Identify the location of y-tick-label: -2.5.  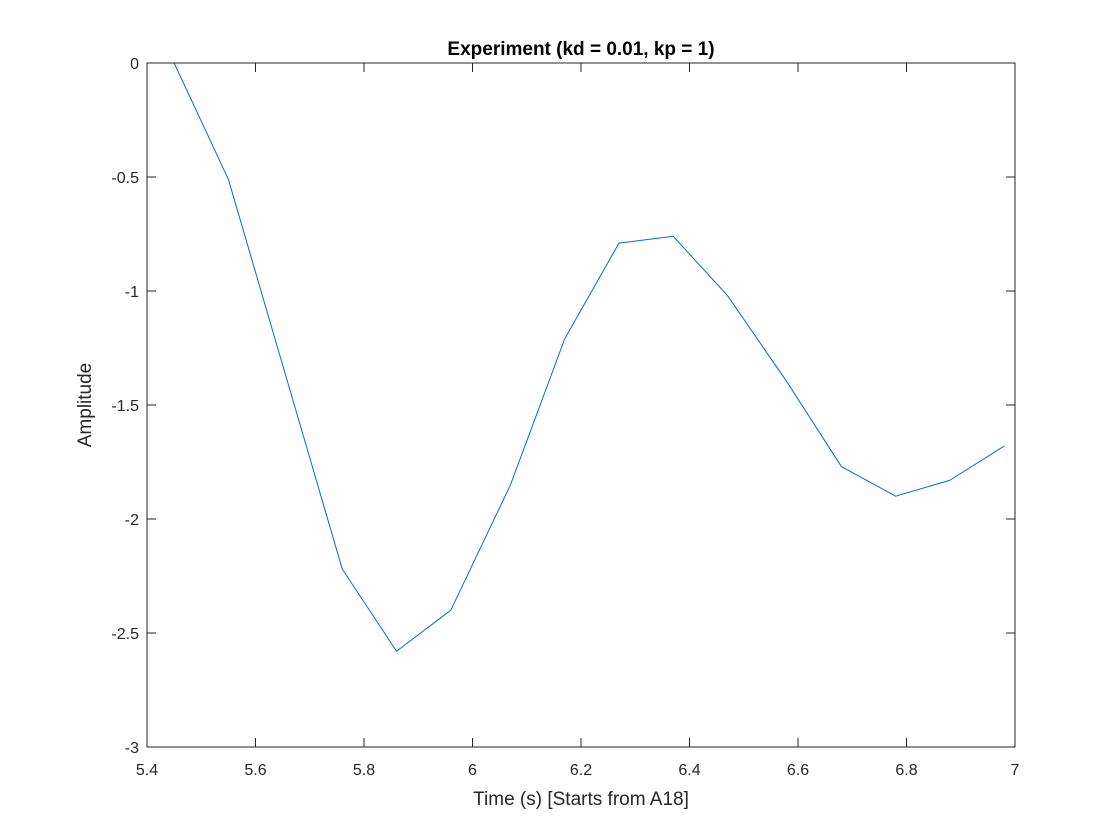
(125, 634).